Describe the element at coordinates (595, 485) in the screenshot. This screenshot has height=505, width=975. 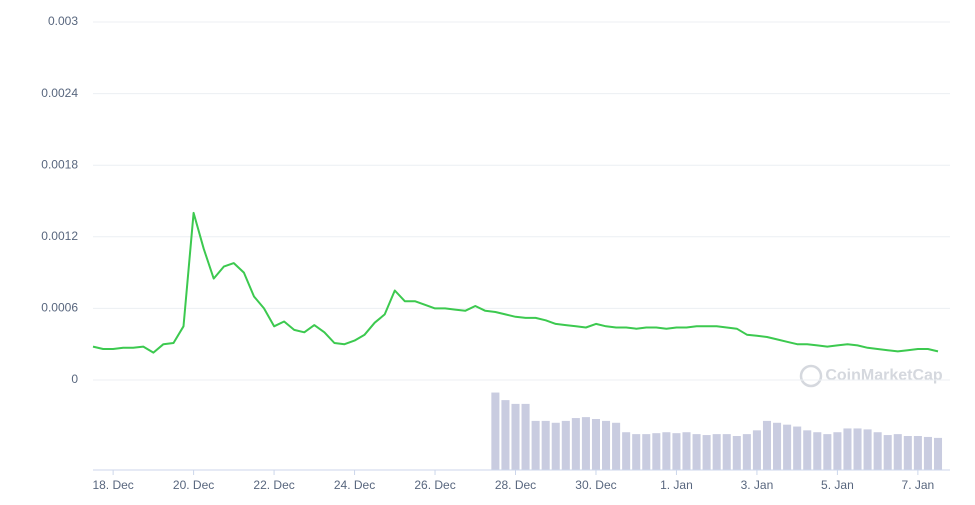
I see `x-tick-label: 30. Dec` at that location.